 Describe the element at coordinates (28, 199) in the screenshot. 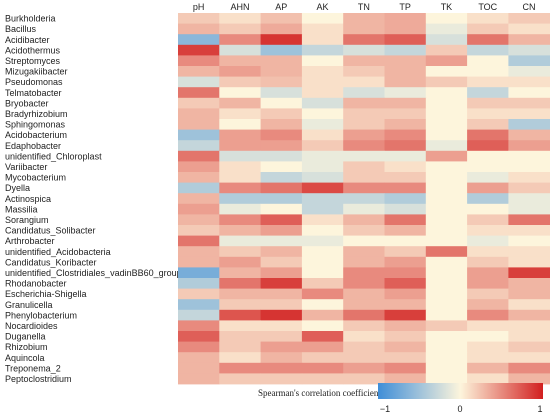

I see `row-label: Actinospica` at that location.